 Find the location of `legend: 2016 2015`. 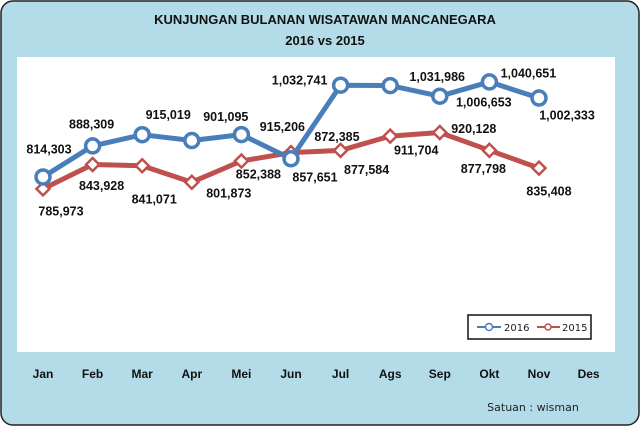

legend: 2016 2015 is located at coordinates (529, 327).